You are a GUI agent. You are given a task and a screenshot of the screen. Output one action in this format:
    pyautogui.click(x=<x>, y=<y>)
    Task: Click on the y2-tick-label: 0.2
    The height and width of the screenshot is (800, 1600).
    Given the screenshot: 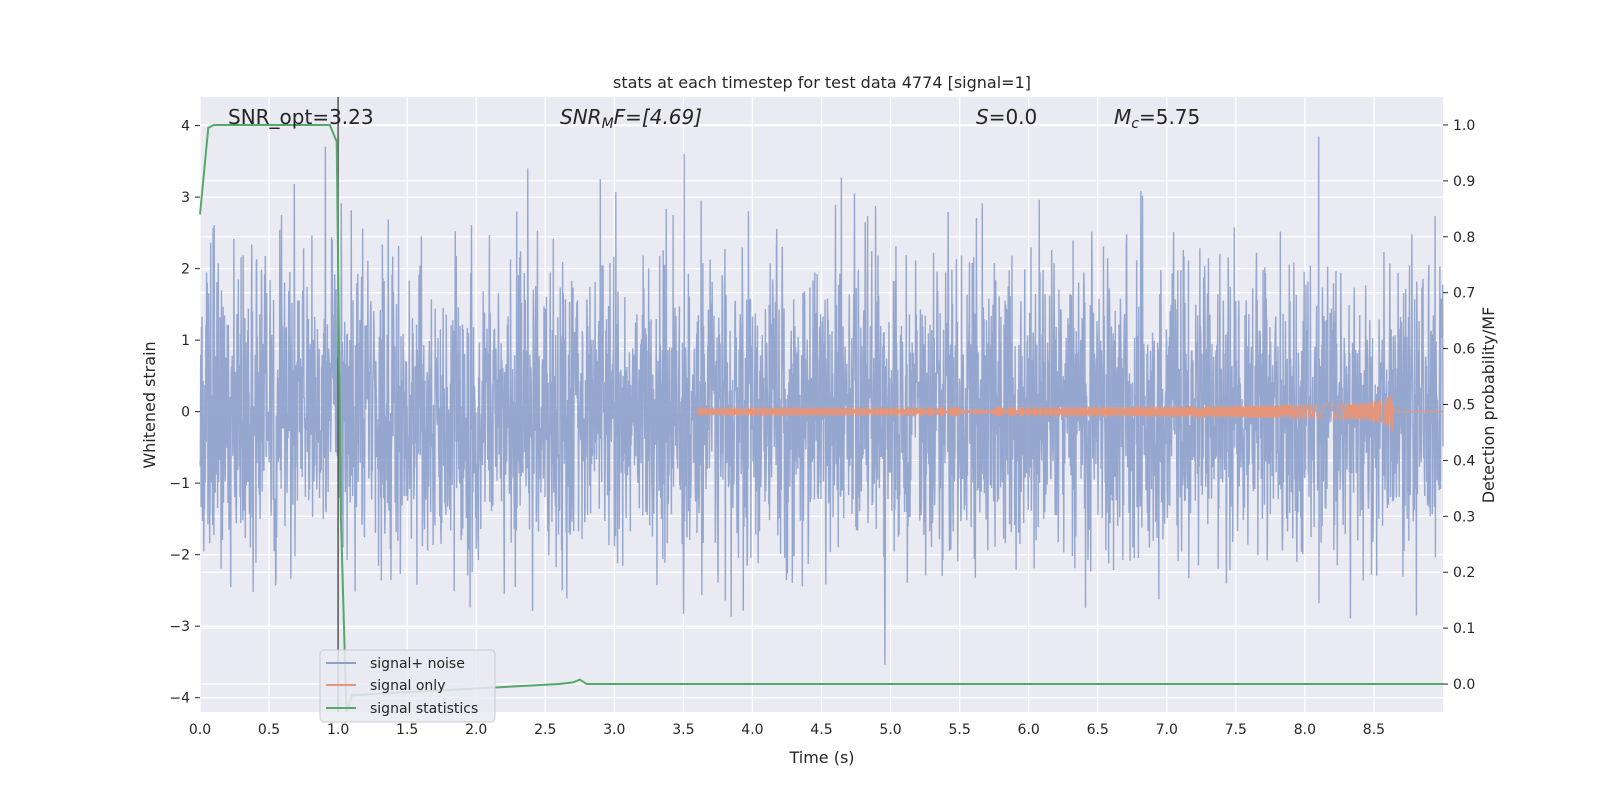 What is the action you would take?
    pyautogui.click(x=1464, y=573)
    